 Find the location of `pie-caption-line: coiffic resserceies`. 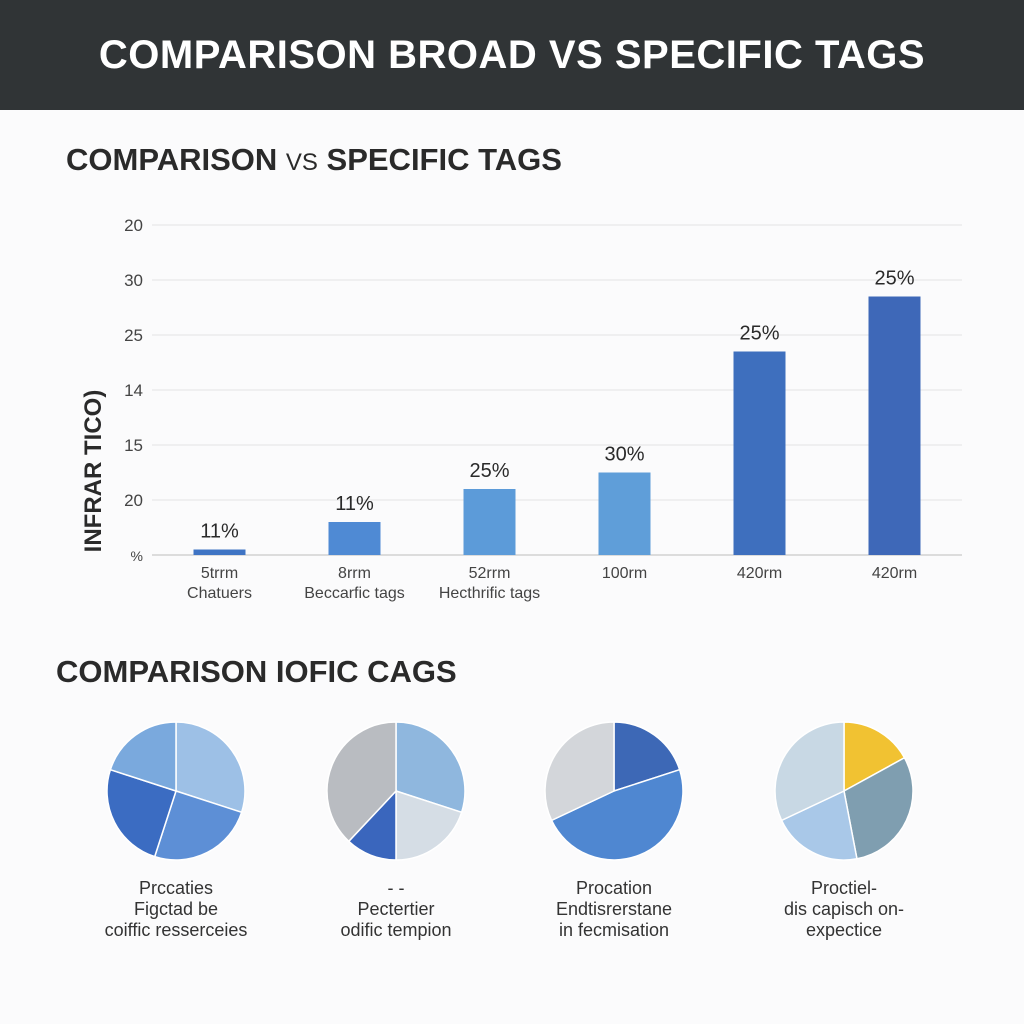

pie-caption-line: coiffic resserceies is located at coordinates (176, 930).